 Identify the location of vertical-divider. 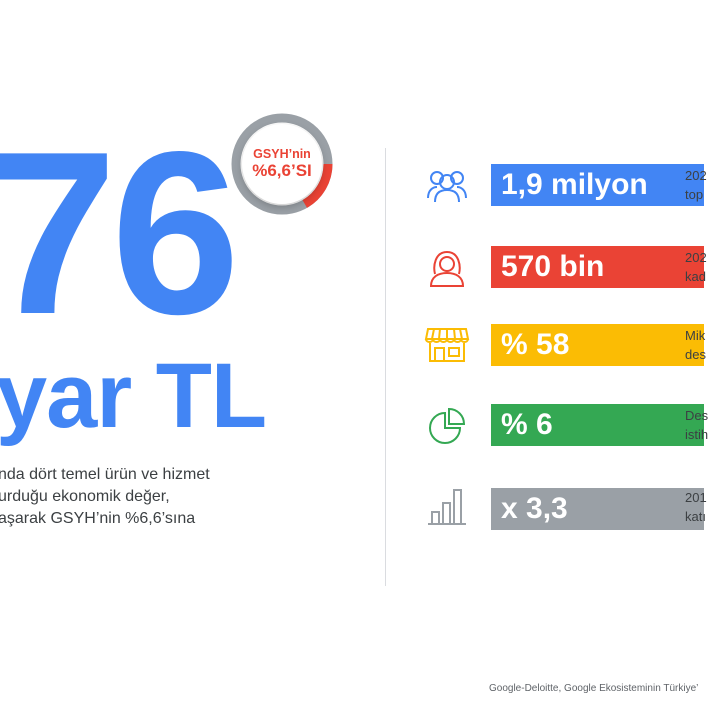
(385, 367).